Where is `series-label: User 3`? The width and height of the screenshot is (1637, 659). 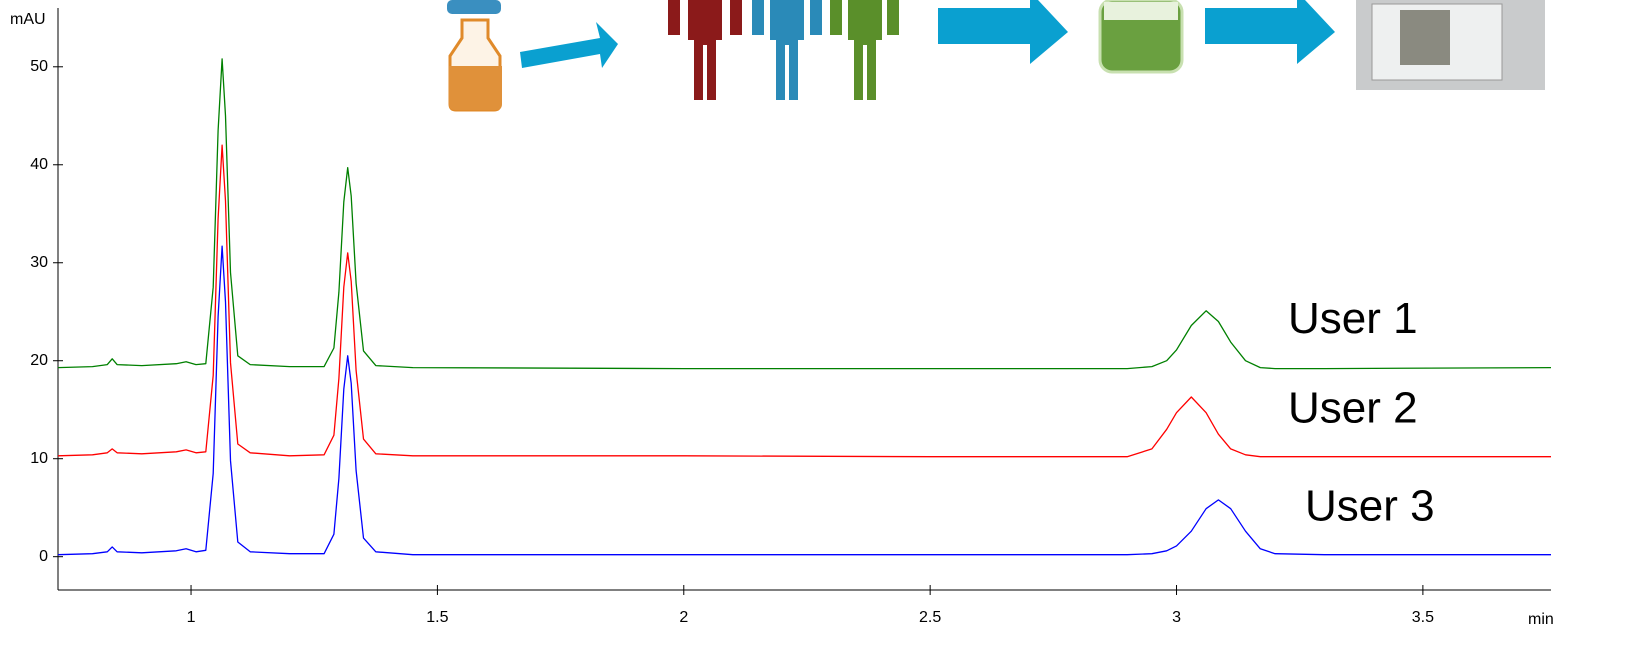
series-label: User 3 is located at coordinates (1370, 505).